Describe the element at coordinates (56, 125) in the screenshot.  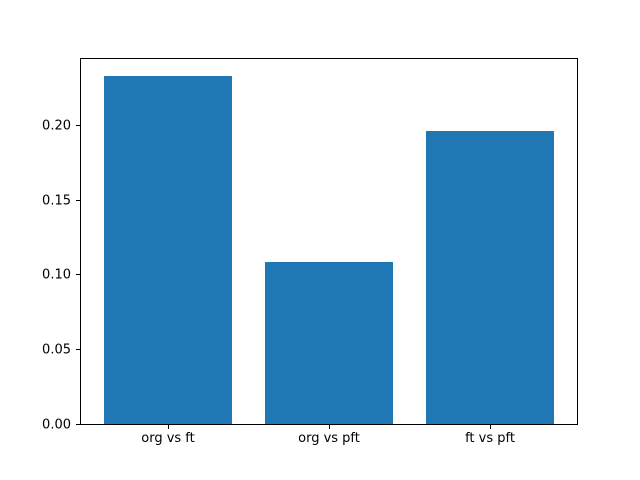
I see `ytick-label: 0.20` at that location.